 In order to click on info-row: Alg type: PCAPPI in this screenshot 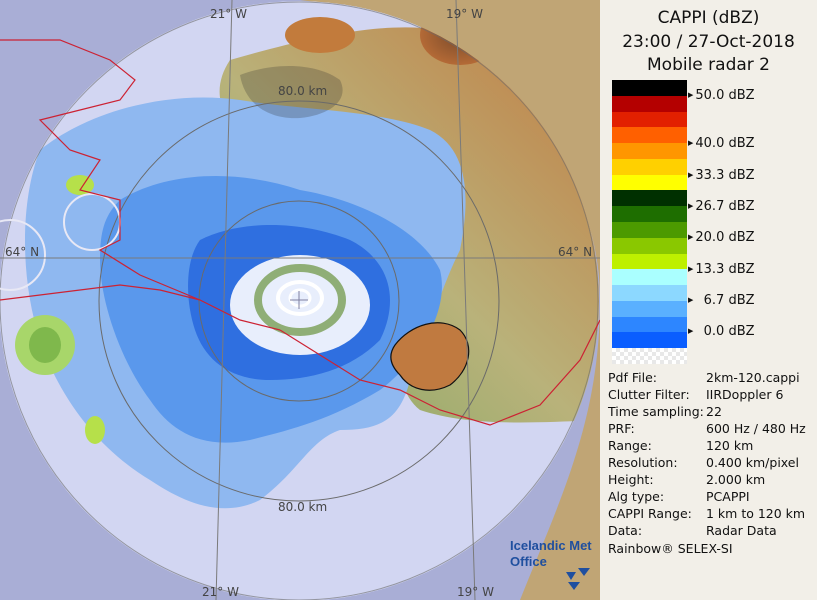, I will do `click(712, 497)`.